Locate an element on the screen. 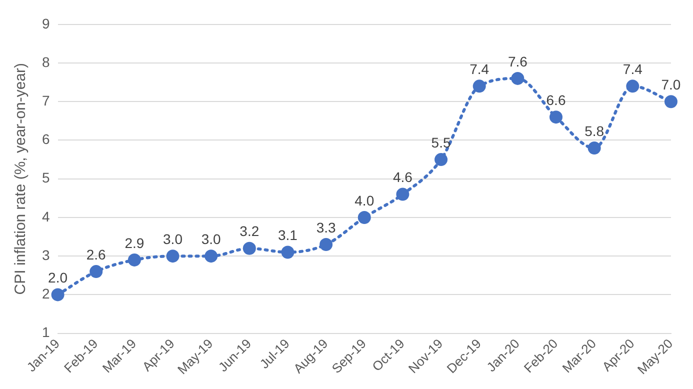 The height and width of the screenshot is (389, 693). y-tick-label: 9 is located at coordinates (46, 23).